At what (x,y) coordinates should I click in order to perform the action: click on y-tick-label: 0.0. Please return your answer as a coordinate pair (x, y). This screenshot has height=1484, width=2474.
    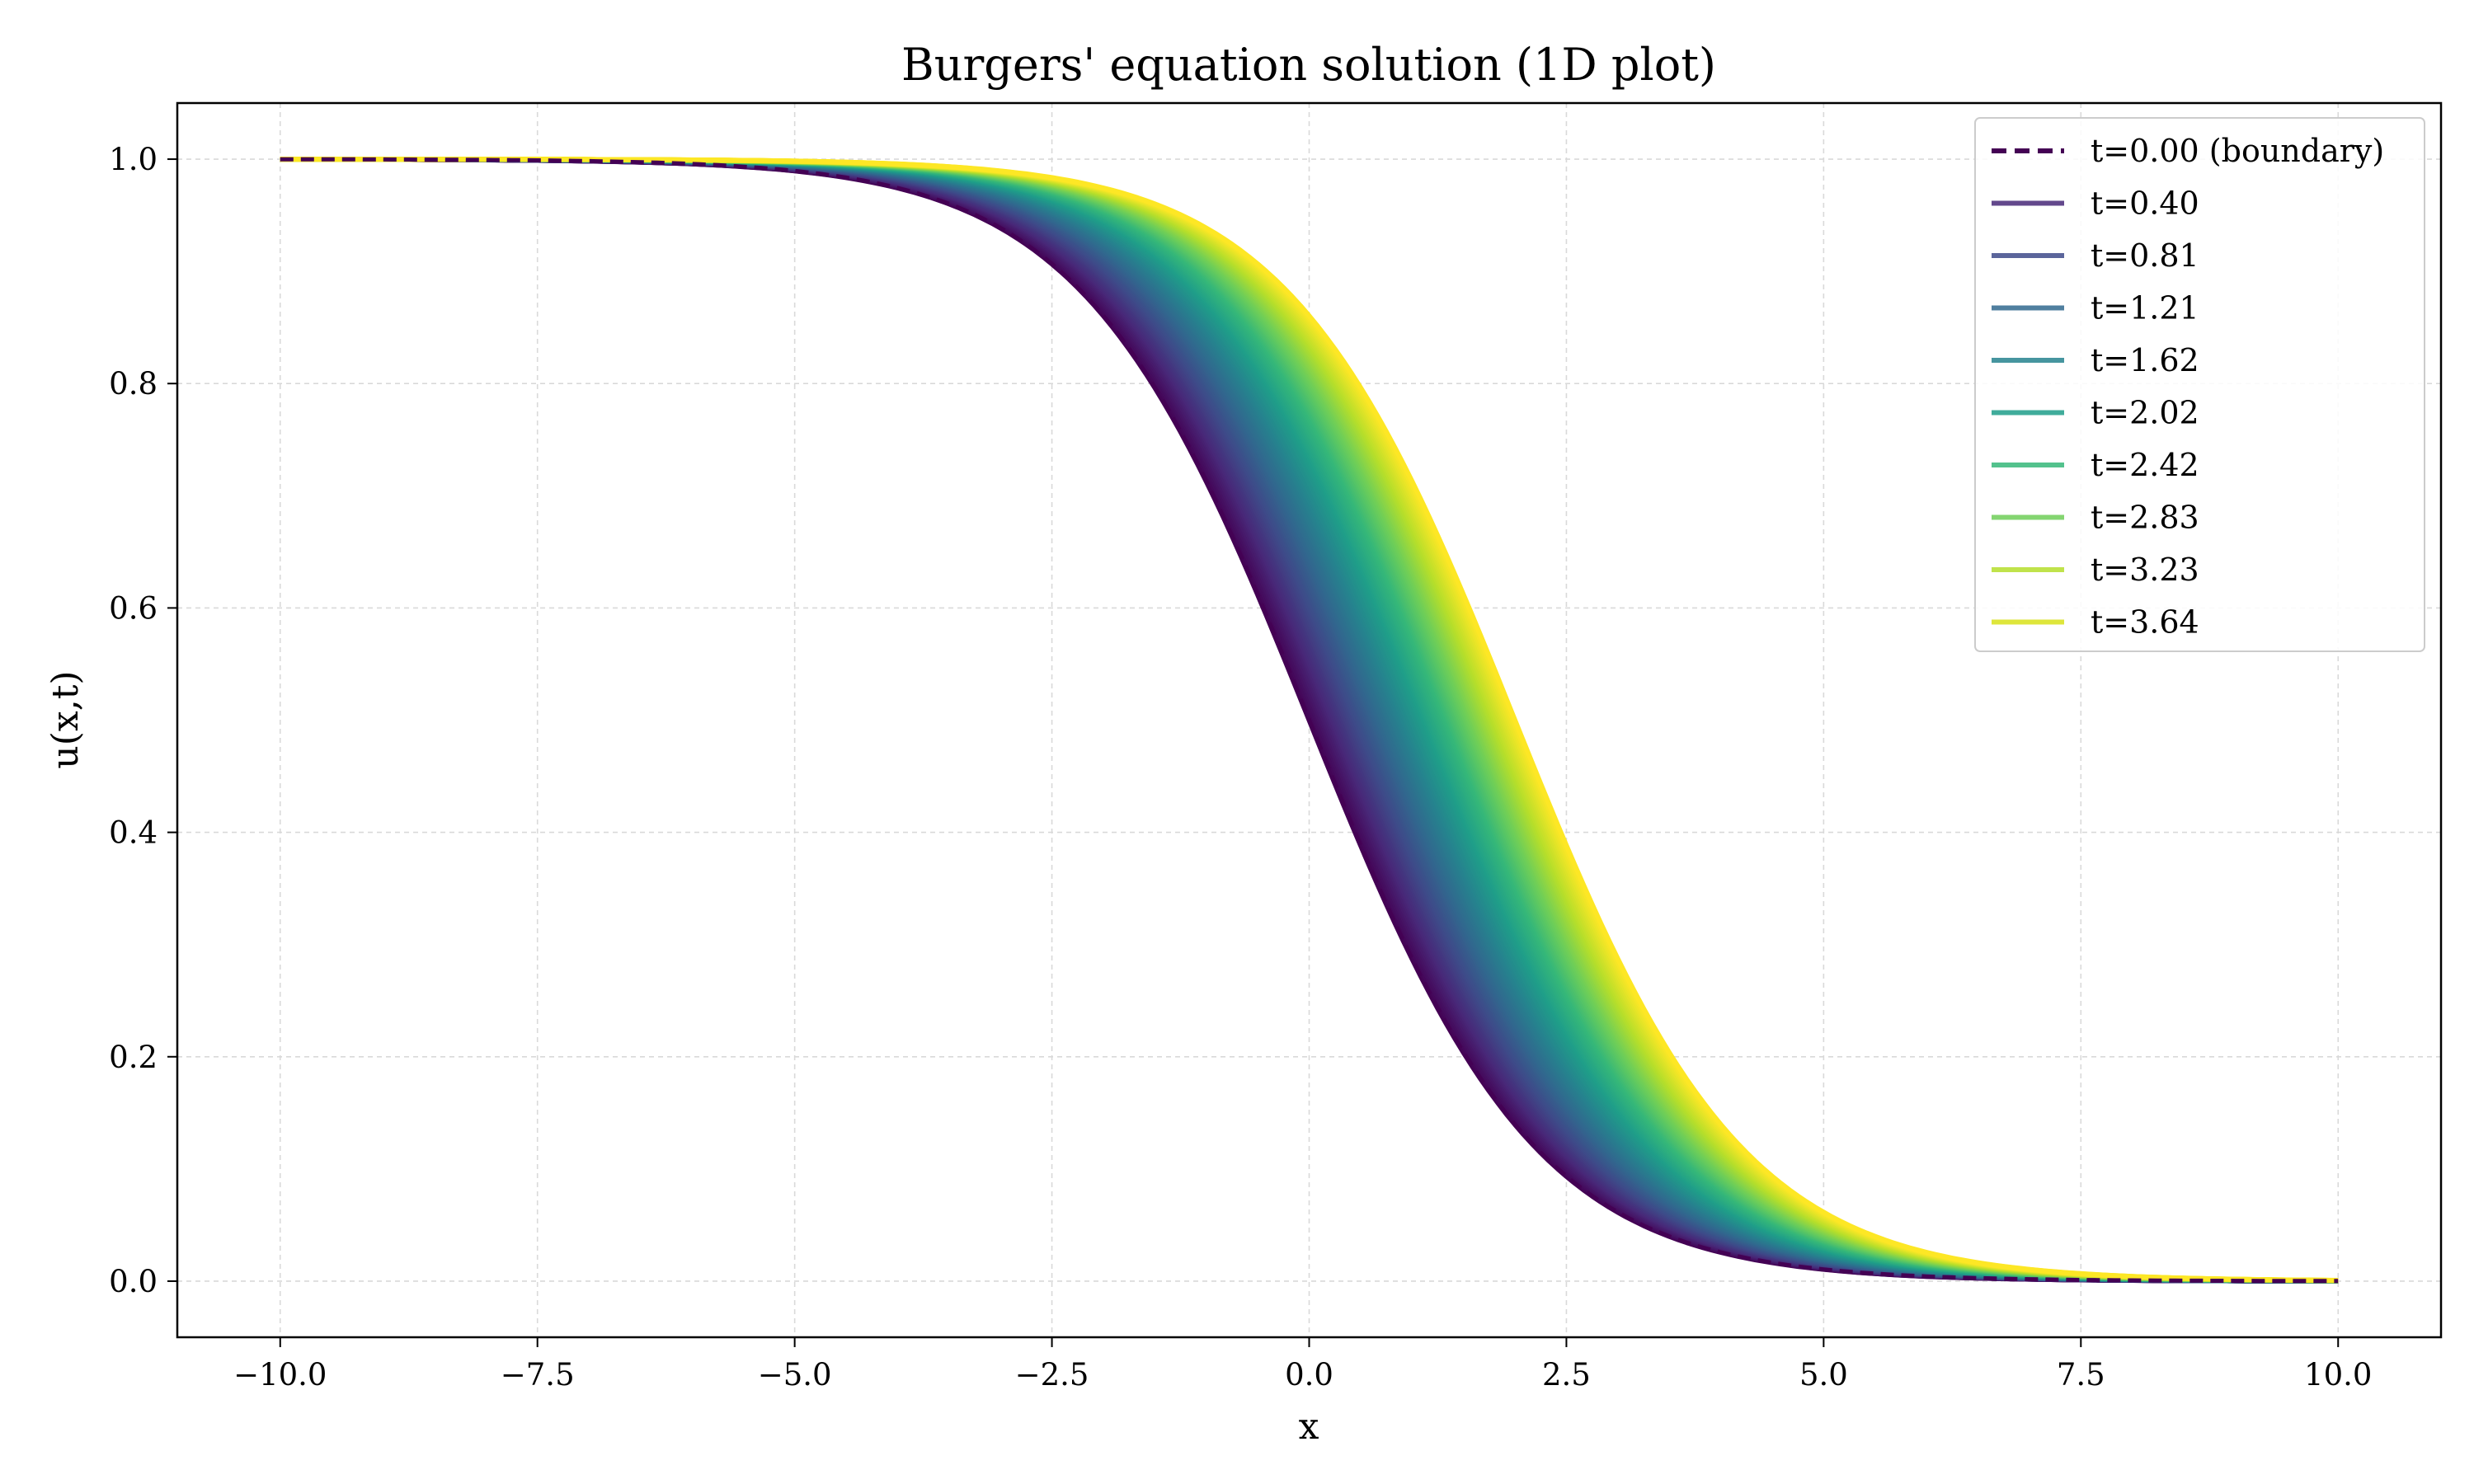
    Looking at the image, I should click on (133, 1281).